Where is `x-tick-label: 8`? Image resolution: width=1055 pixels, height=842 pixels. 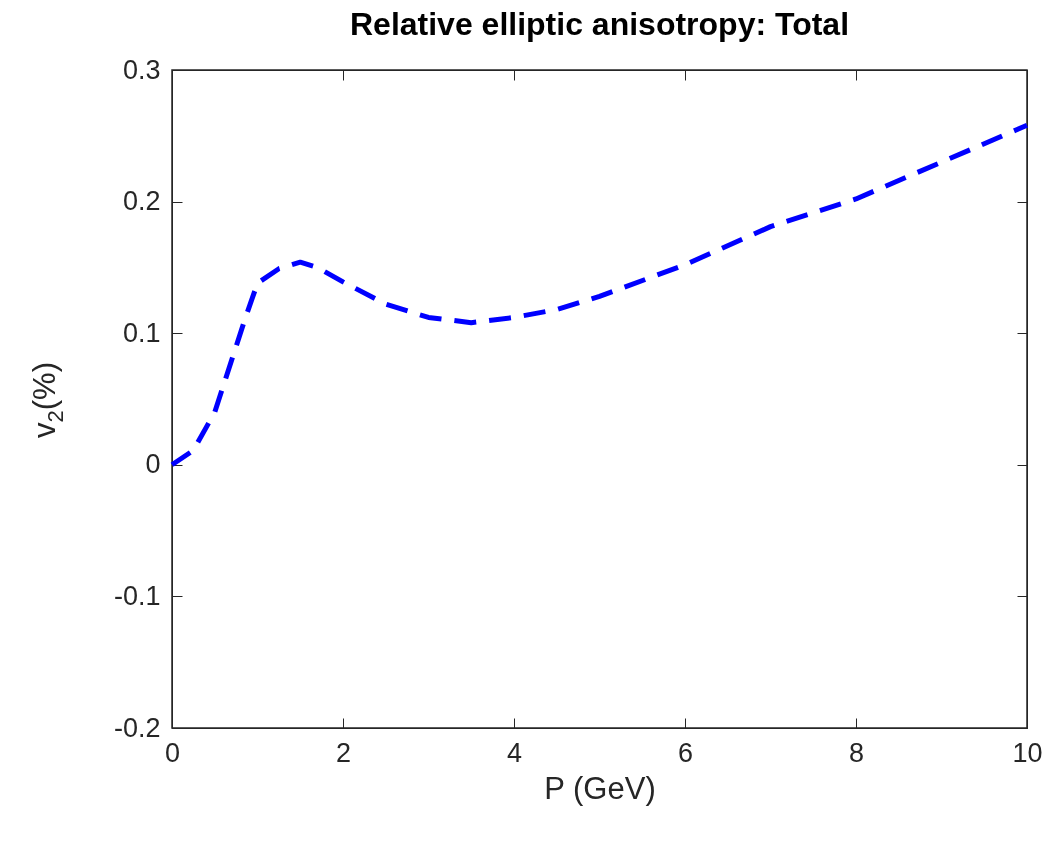 x-tick-label: 8 is located at coordinates (856, 752).